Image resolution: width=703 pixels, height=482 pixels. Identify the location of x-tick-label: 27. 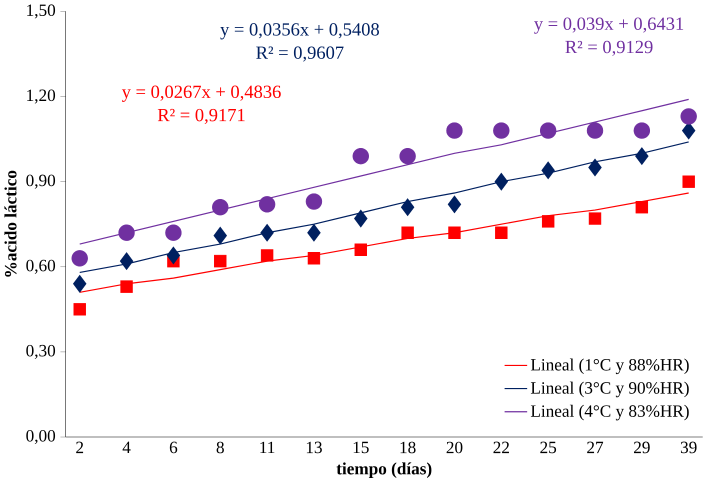
(595, 447).